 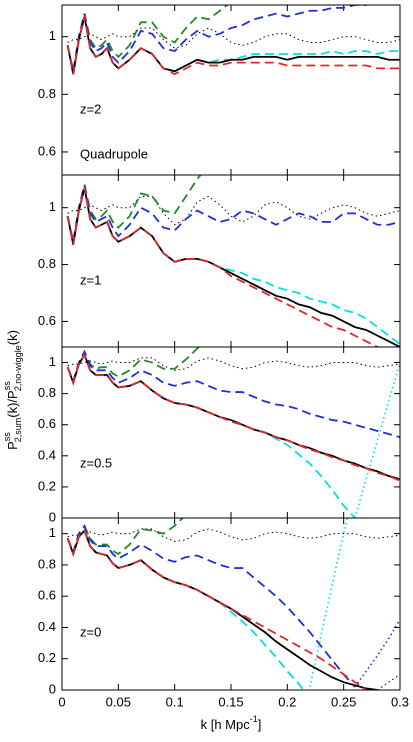 I want to click on y-label-part: P, so click(x=12, y=445).